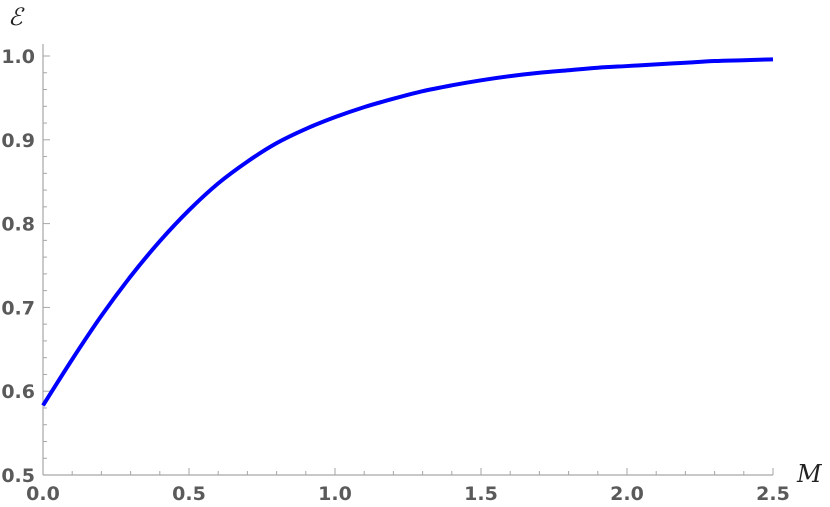 This screenshot has width=830, height=507. What do you see at coordinates (18, 266) in the screenshot?
I see `y-axis-tick-labels: 0.5 0.6 0.7 0.8 0.9 1.0` at bounding box center [18, 266].